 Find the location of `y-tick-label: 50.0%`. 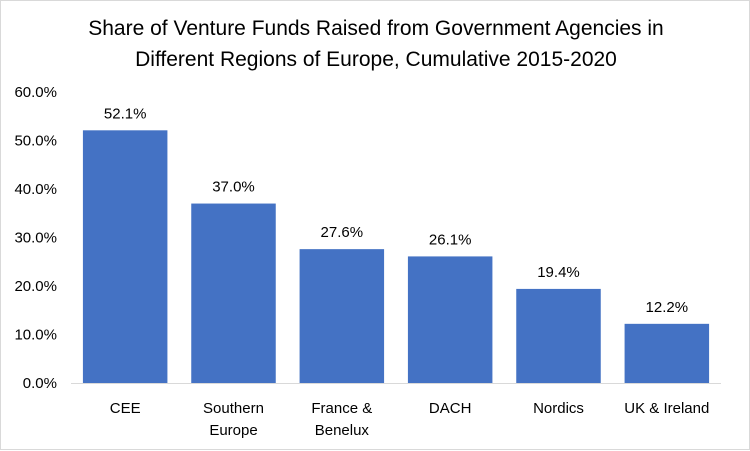

y-tick-label: 50.0% is located at coordinates (35, 141).